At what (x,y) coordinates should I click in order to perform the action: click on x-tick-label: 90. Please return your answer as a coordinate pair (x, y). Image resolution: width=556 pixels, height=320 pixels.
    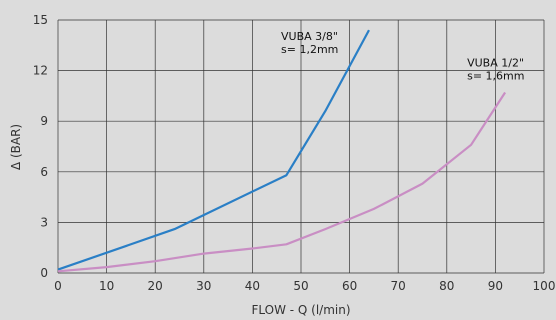
    Looking at the image, I should click on (495, 286).